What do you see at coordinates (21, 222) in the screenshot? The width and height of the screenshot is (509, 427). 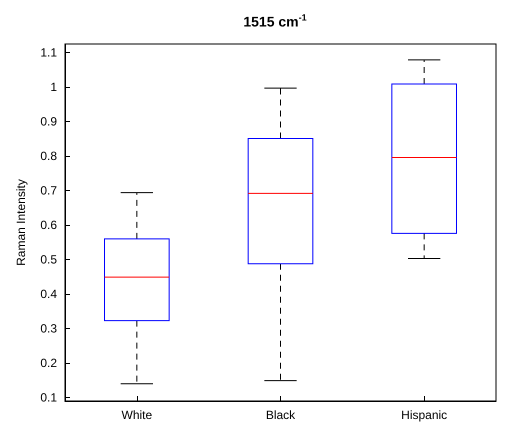 I see `y-axis-title: Raman Intensity` at bounding box center [21, 222].